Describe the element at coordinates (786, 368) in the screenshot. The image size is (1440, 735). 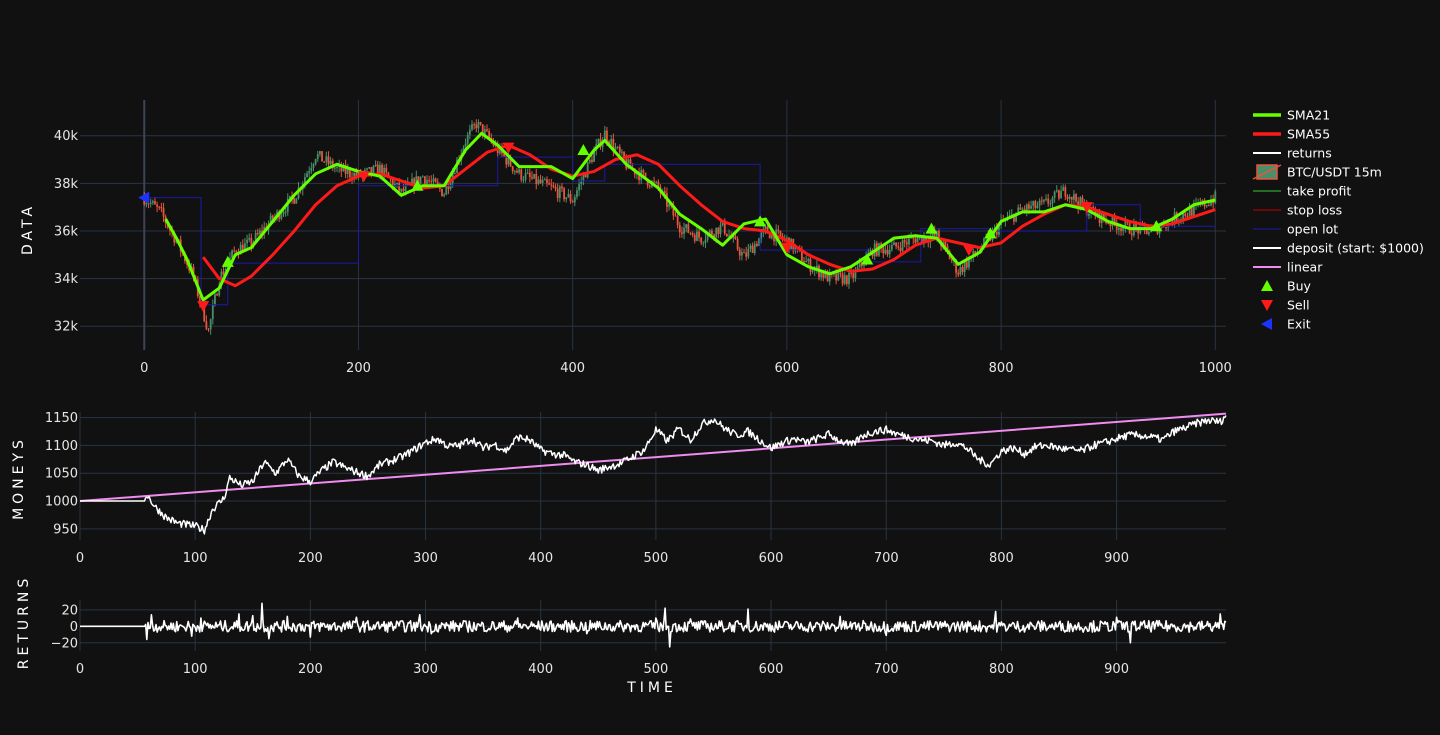
I see `price-x-tick-label: 600` at that location.